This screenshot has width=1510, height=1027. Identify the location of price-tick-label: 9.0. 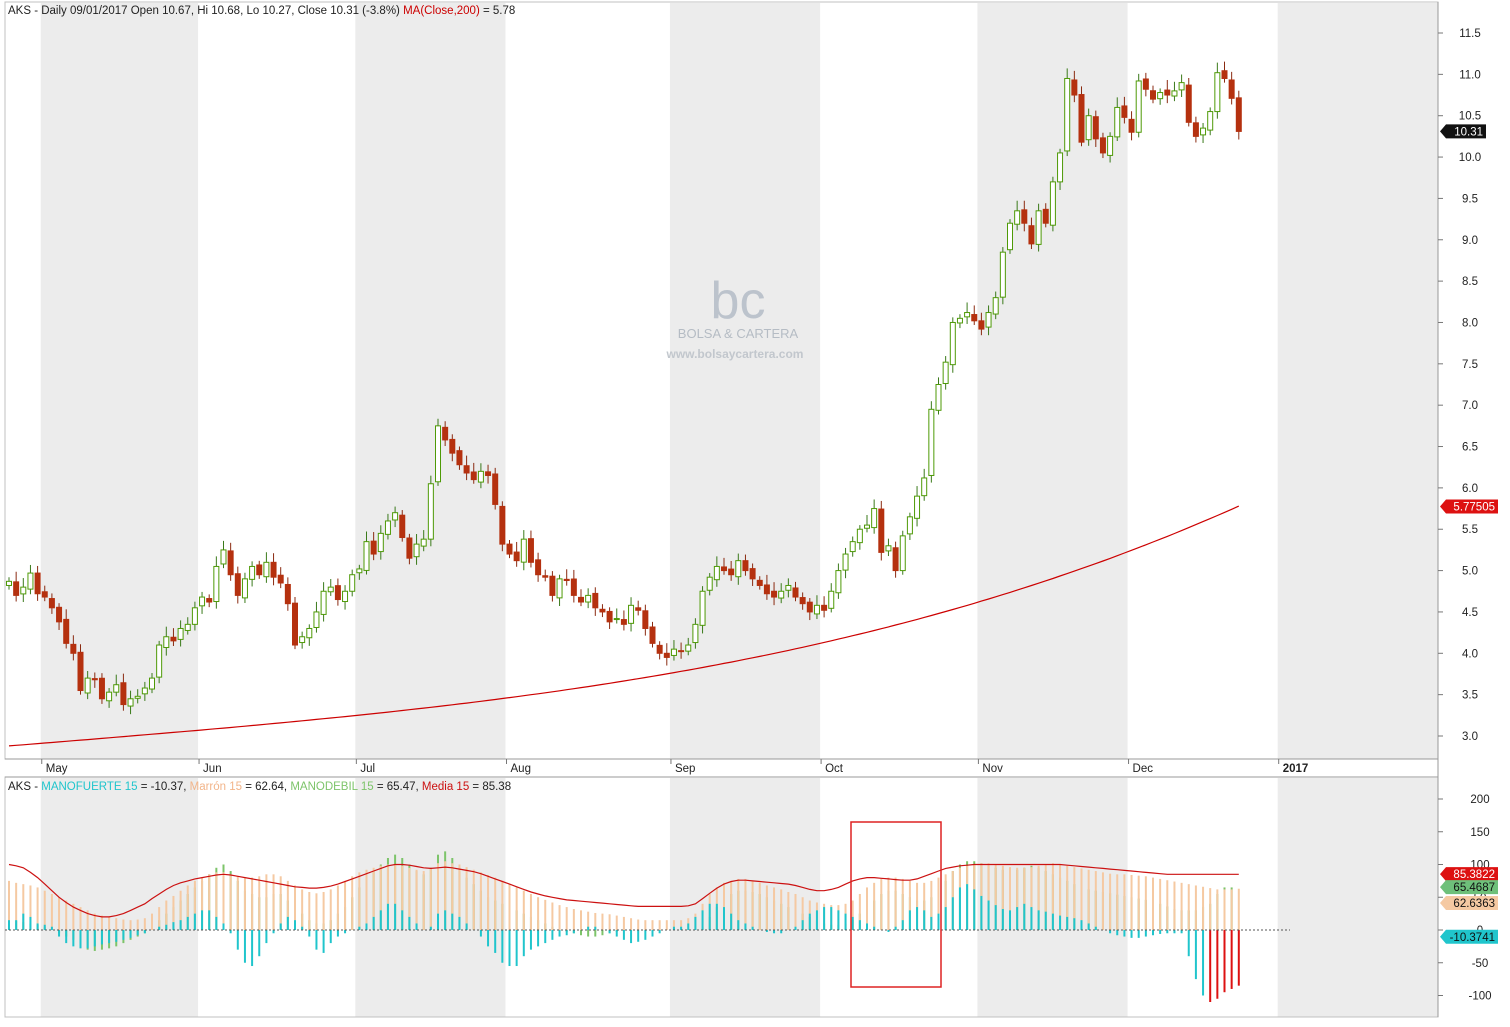
(1470, 241).